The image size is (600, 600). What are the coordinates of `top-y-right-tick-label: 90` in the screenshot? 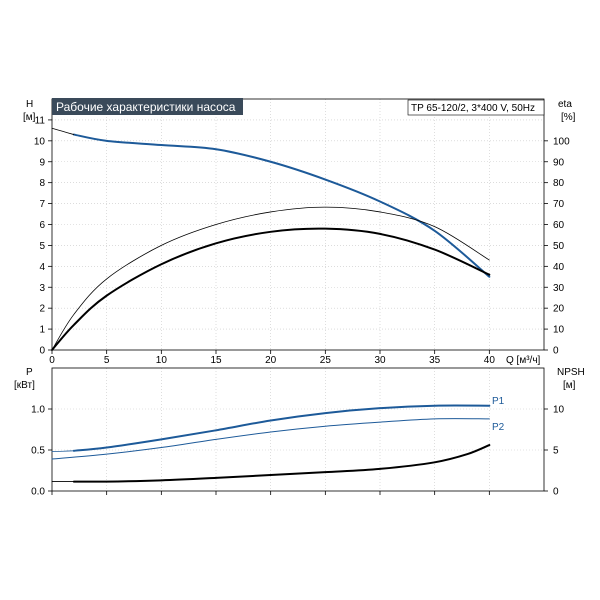 It's located at (559, 162).